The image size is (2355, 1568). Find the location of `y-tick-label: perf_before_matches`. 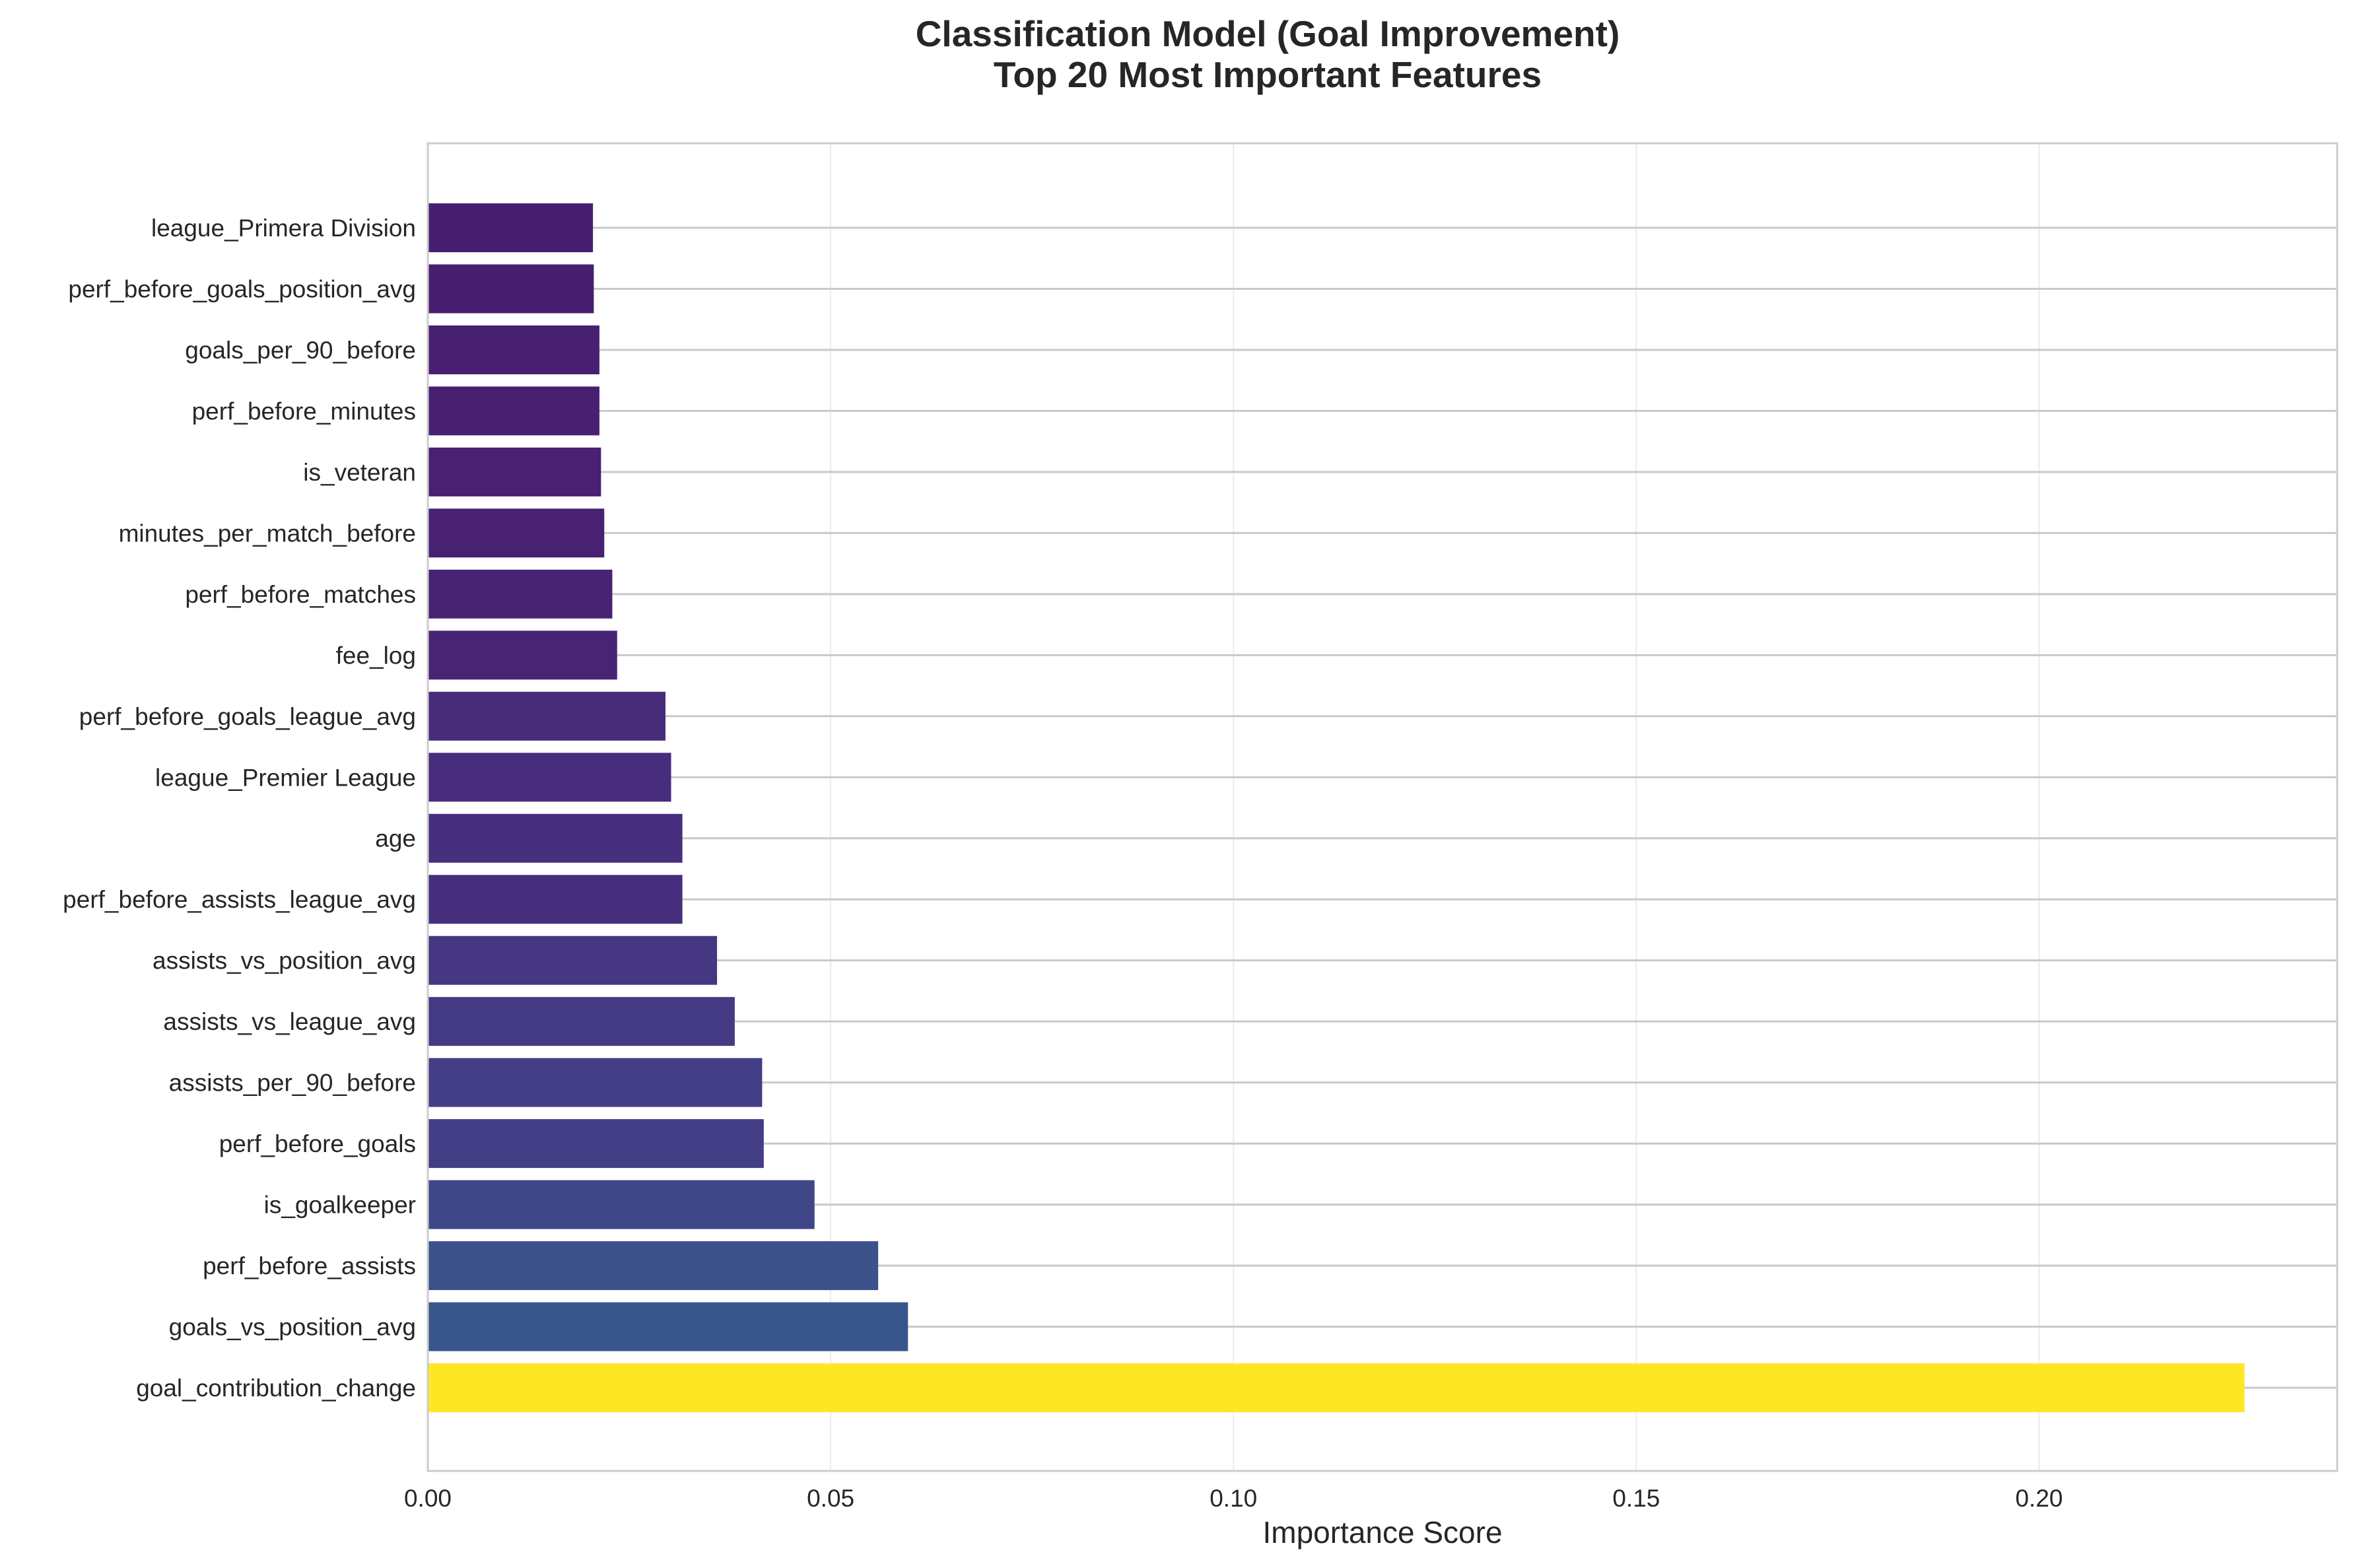

y-tick-label: perf_before_matches is located at coordinates (301, 594).